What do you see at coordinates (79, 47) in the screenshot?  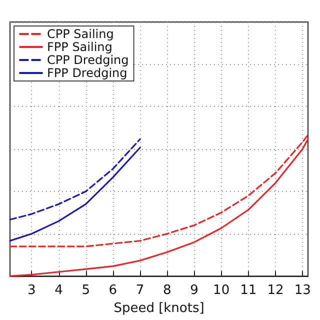 I see `legend-label: FPP Sailing` at bounding box center [79, 47].